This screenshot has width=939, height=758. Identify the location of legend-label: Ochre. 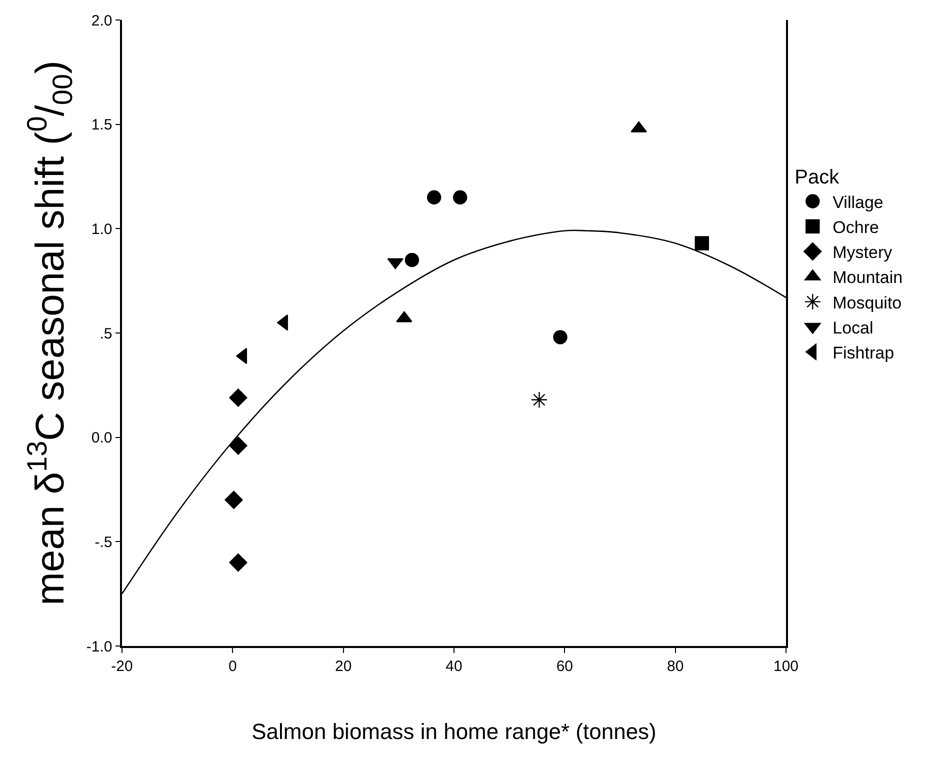
(855, 227).